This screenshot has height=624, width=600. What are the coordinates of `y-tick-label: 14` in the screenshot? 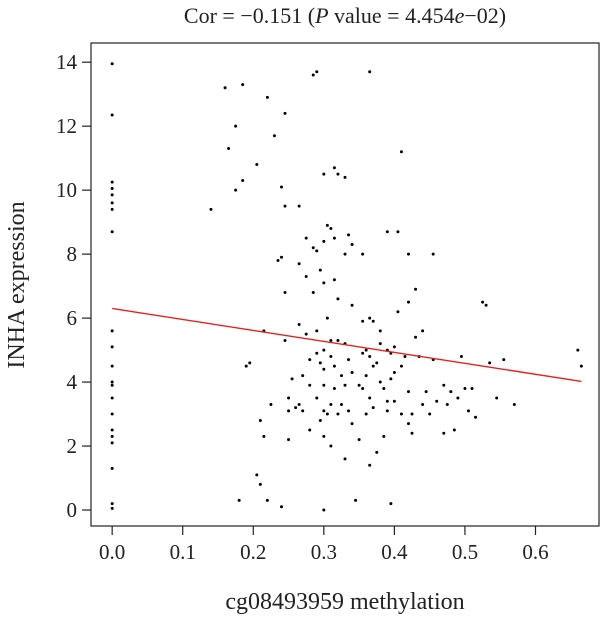 It's located at (67, 62).